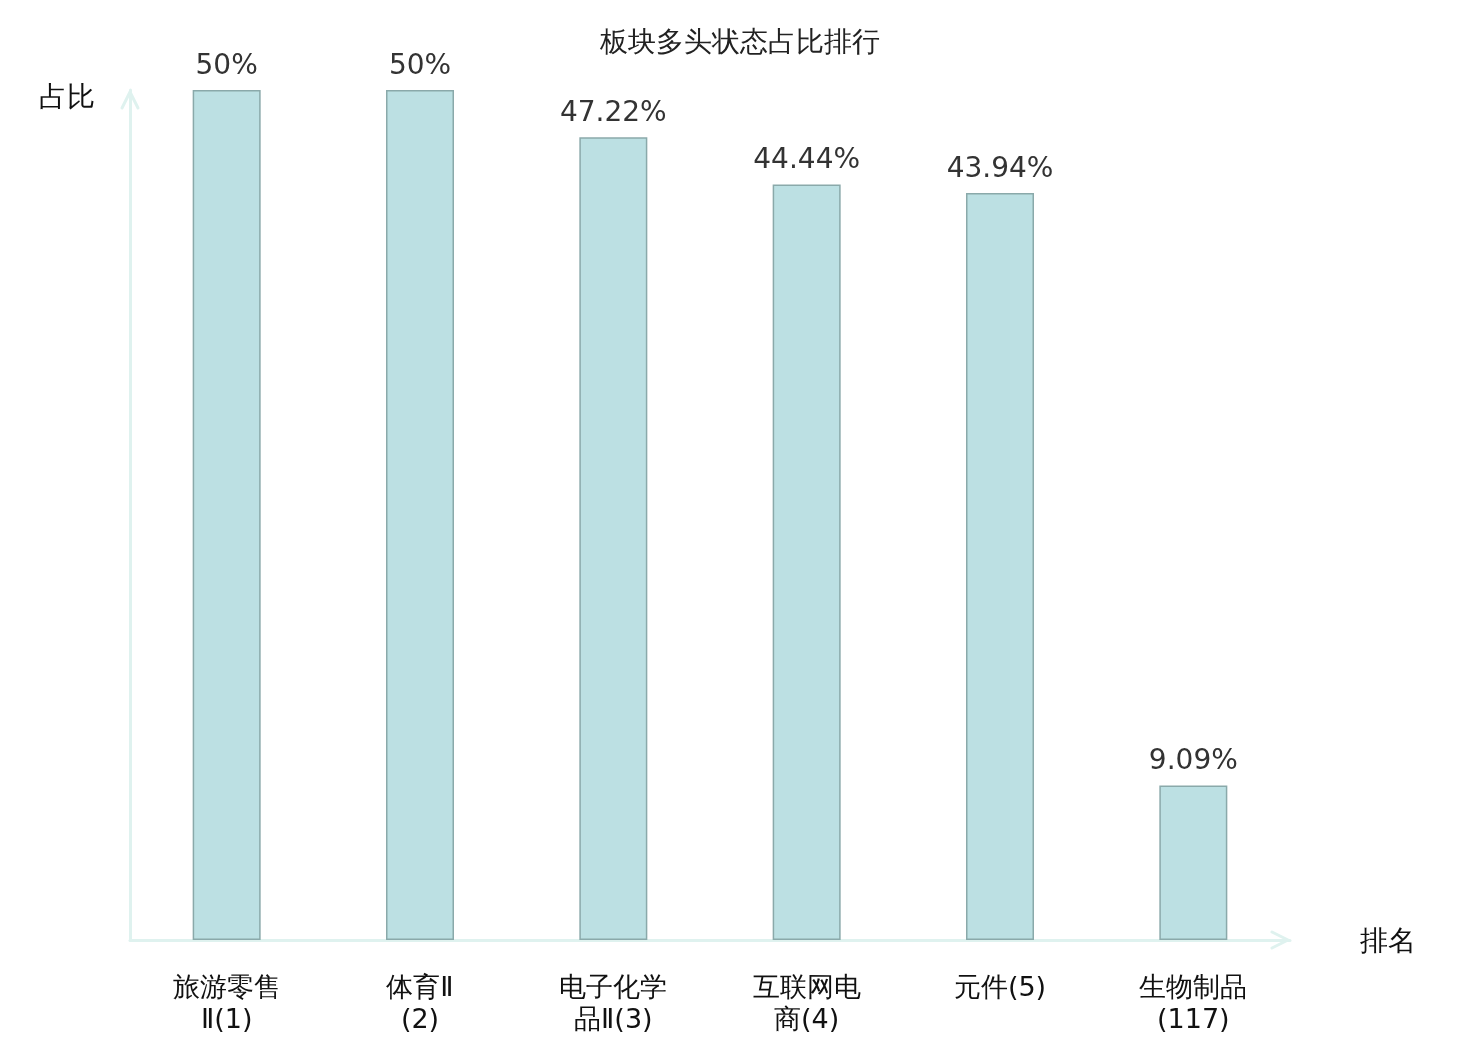 The height and width of the screenshot is (1040, 1480). What do you see at coordinates (807, 159) in the screenshot?
I see `data-label: 44.44%` at bounding box center [807, 159].